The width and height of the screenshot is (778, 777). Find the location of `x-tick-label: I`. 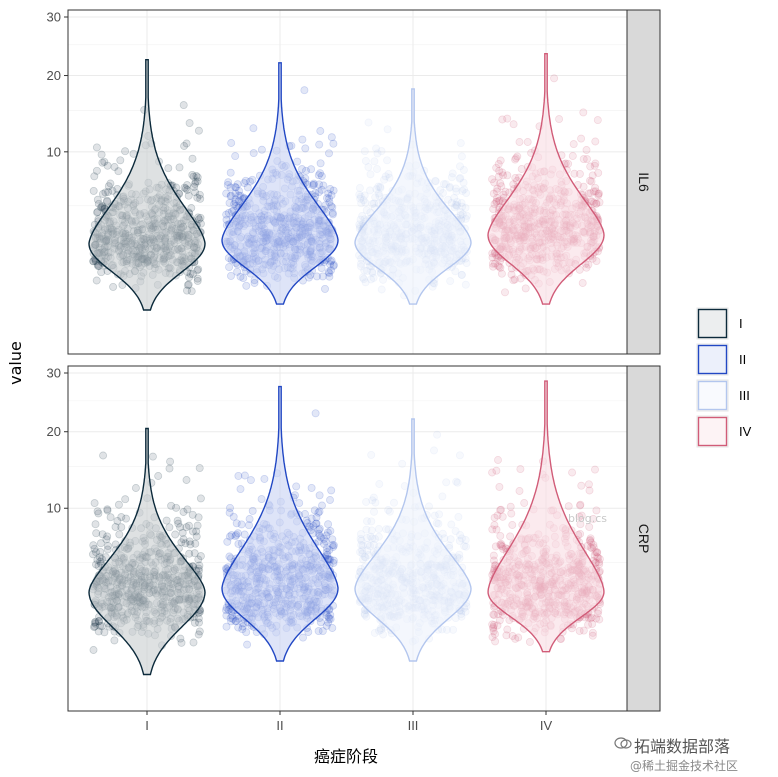

x-tick-label: I is located at coordinates (147, 725).